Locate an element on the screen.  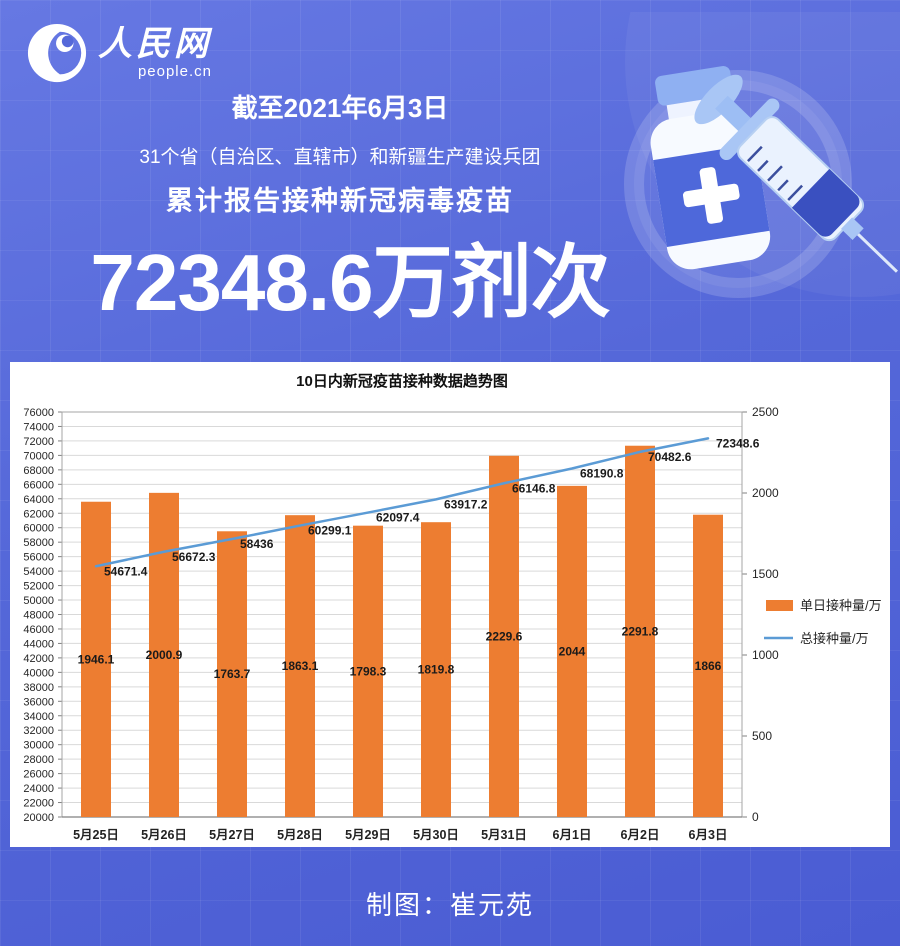
bar-label: 1798.3 is located at coordinates (368, 671).